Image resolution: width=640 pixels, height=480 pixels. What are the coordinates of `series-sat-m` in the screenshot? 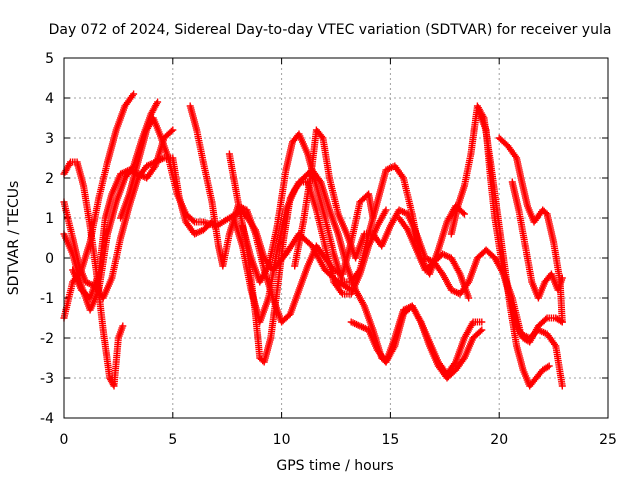 It's located at (480, 302).